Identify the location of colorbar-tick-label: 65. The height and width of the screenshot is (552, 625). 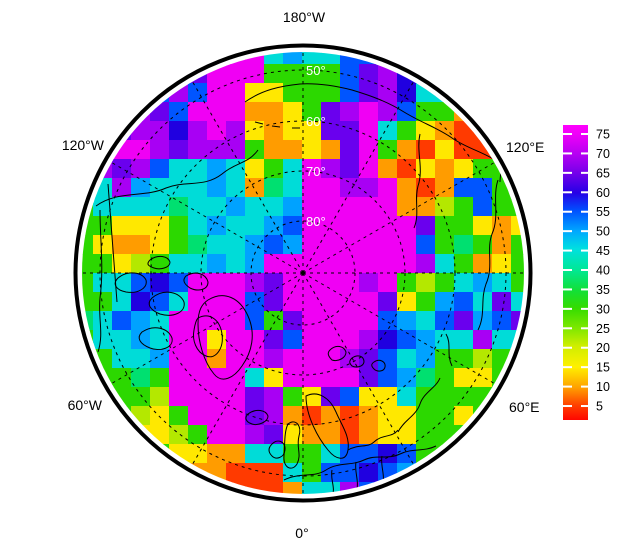
(603, 173).